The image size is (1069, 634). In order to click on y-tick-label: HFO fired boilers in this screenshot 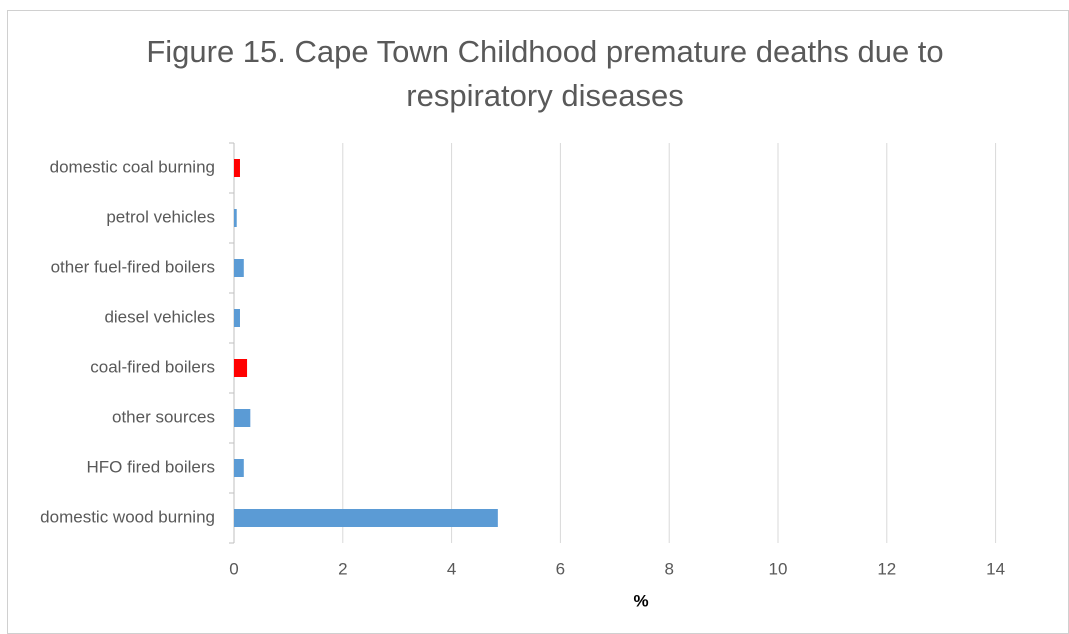, I will do `click(151, 466)`.